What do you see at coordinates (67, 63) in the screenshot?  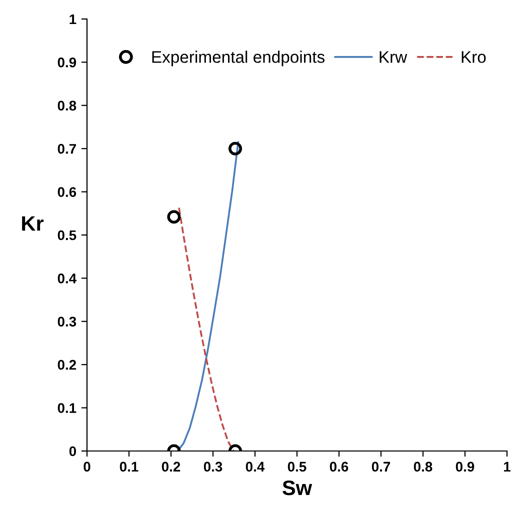 I see `y-tick-label: 0.9` at bounding box center [67, 63].